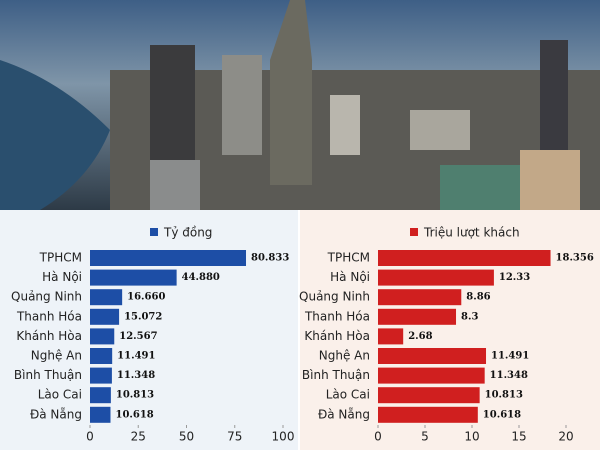 Image resolution: width=600 pixels, height=454 pixels. What do you see at coordinates (478, 297) in the screenshot?
I see `value-label: 8.86` at bounding box center [478, 297].